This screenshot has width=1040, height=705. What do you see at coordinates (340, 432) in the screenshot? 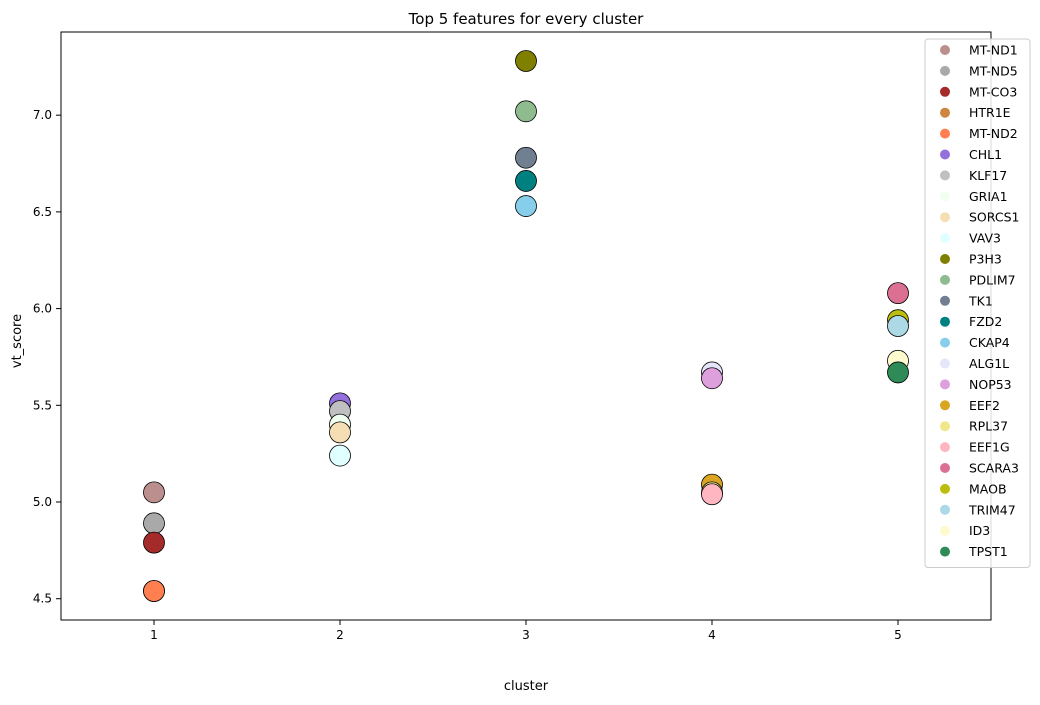
I see `data-point-sorcs1` at bounding box center [340, 432].